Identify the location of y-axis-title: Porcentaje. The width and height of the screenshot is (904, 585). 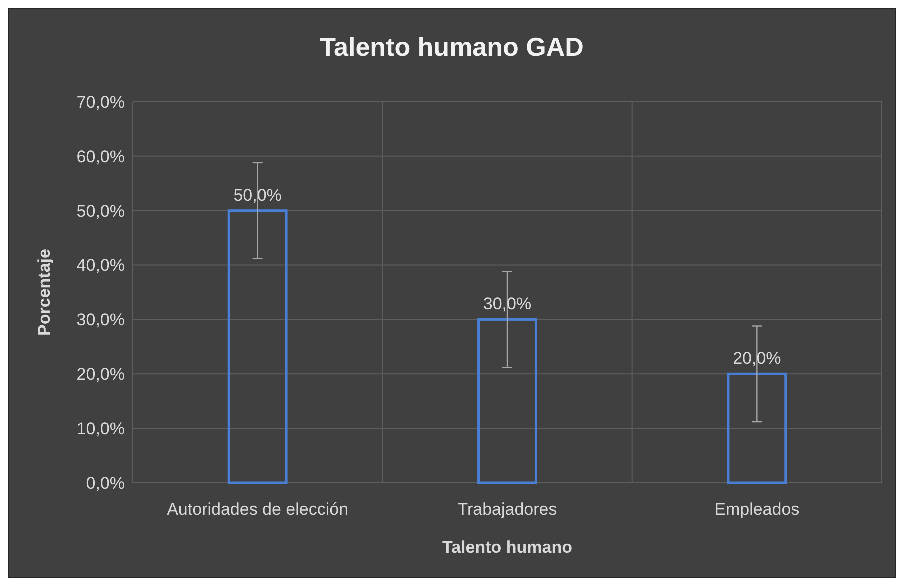
(44, 292).